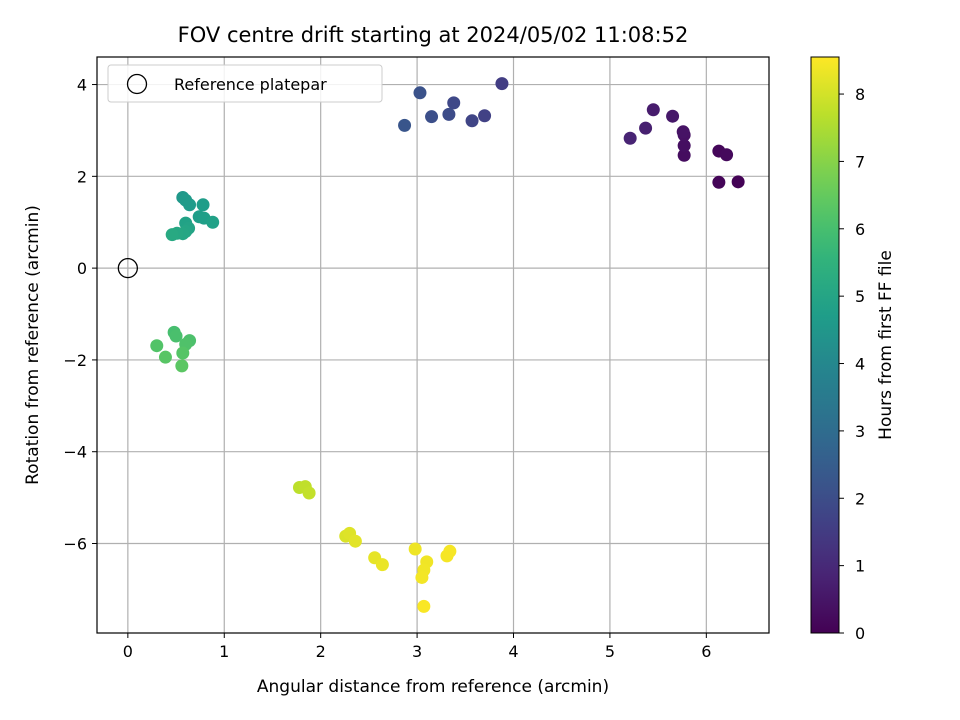 The height and width of the screenshot is (720, 960). I want to click on colorbar-tick-label: 1, so click(860, 566).